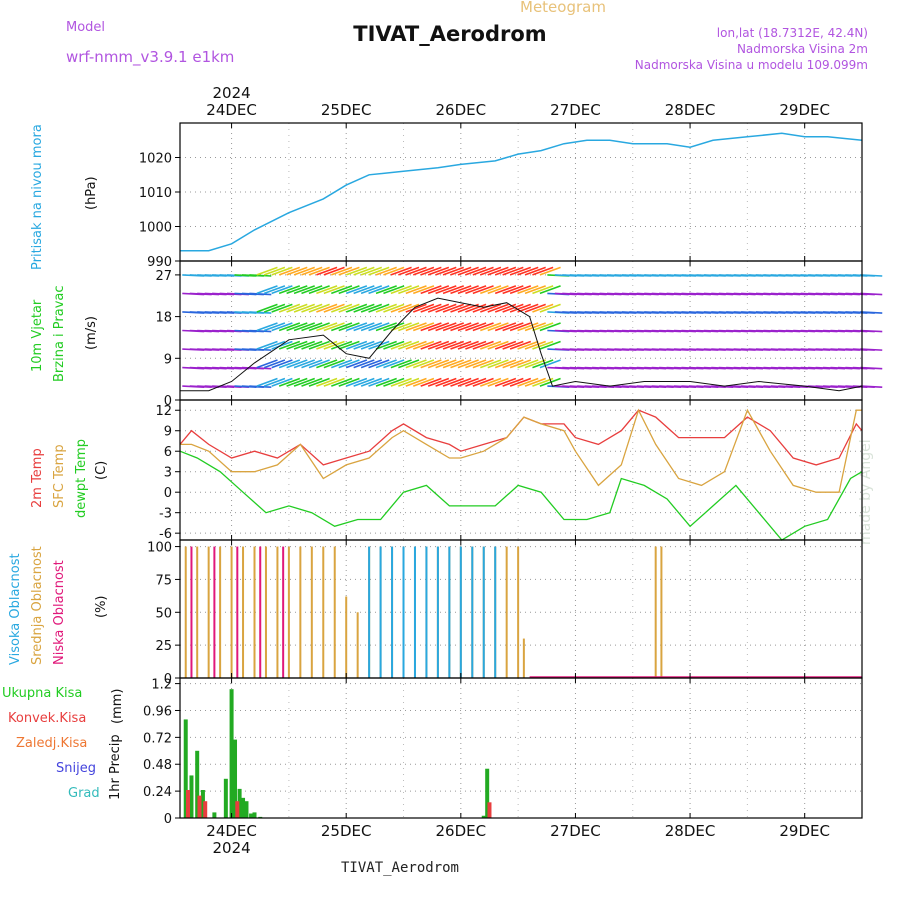  I want to click on model-label: Model, so click(86, 27).